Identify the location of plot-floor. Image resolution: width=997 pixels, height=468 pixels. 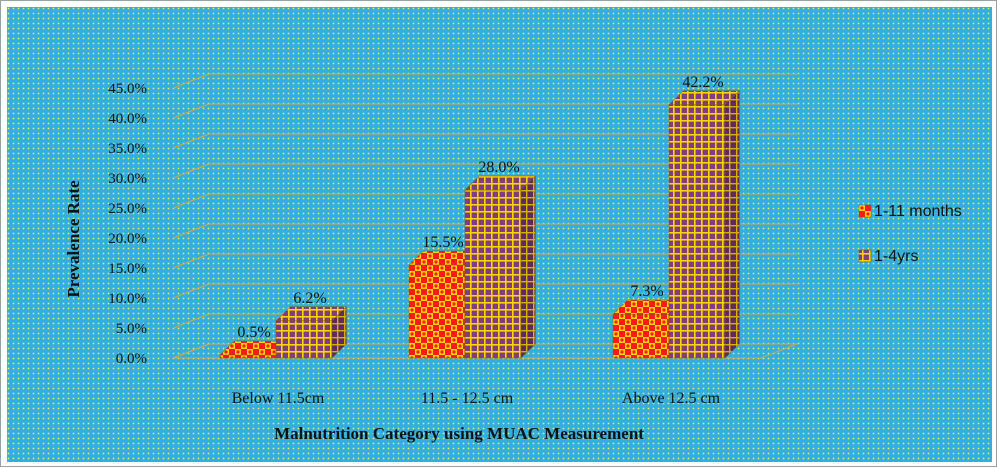
(485, 351).